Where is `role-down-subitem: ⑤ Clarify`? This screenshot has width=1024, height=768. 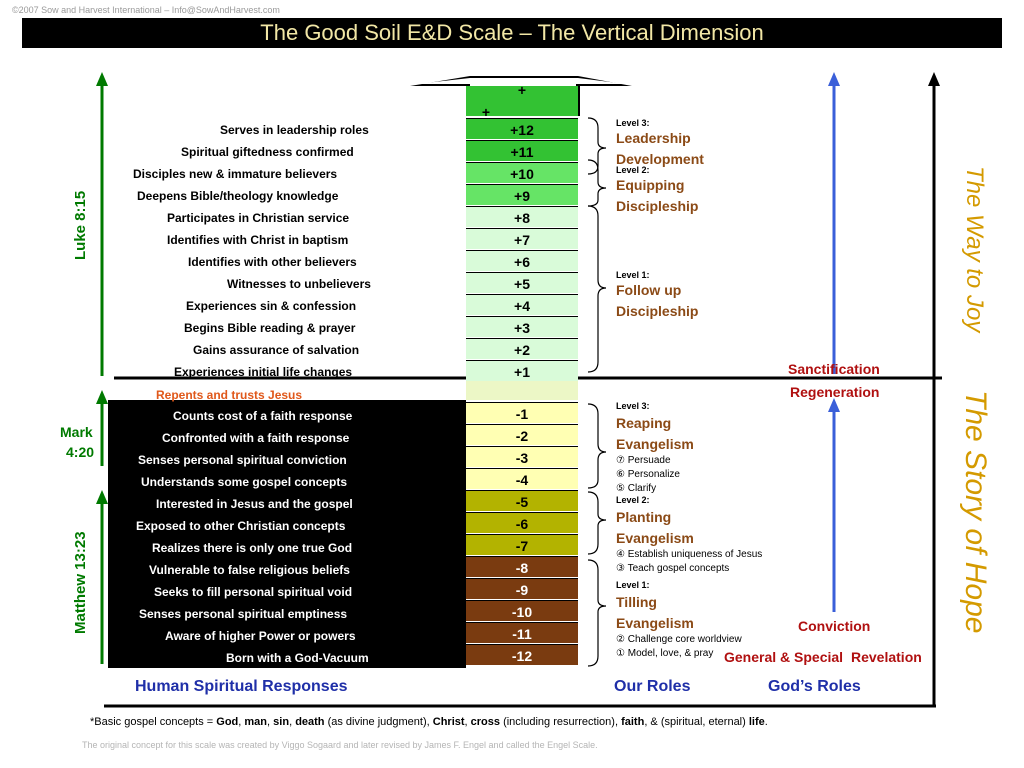 role-down-subitem: ⑤ Clarify is located at coordinates (636, 488).